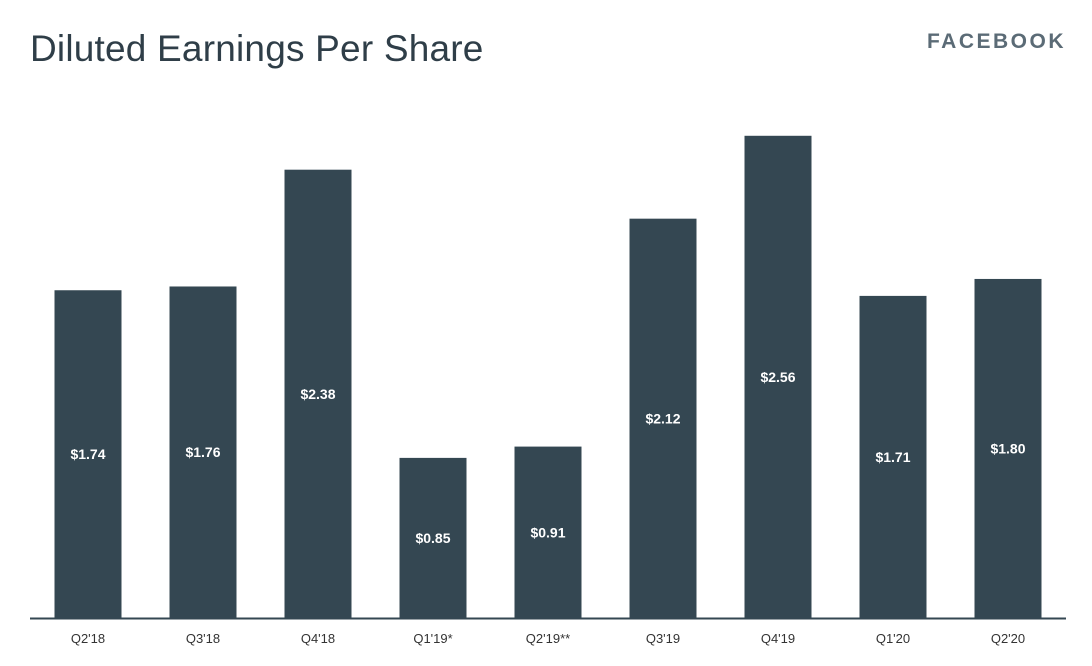  What do you see at coordinates (778, 638) in the screenshot?
I see `x-tick-label: Q4'19` at bounding box center [778, 638].